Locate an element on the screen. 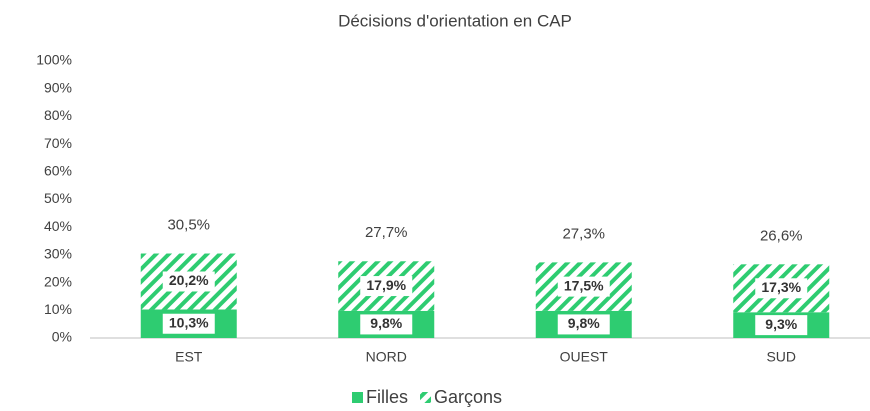 This screenshot has width=870, height=411. legend-label: Filles is located at coordinates (387, 397).